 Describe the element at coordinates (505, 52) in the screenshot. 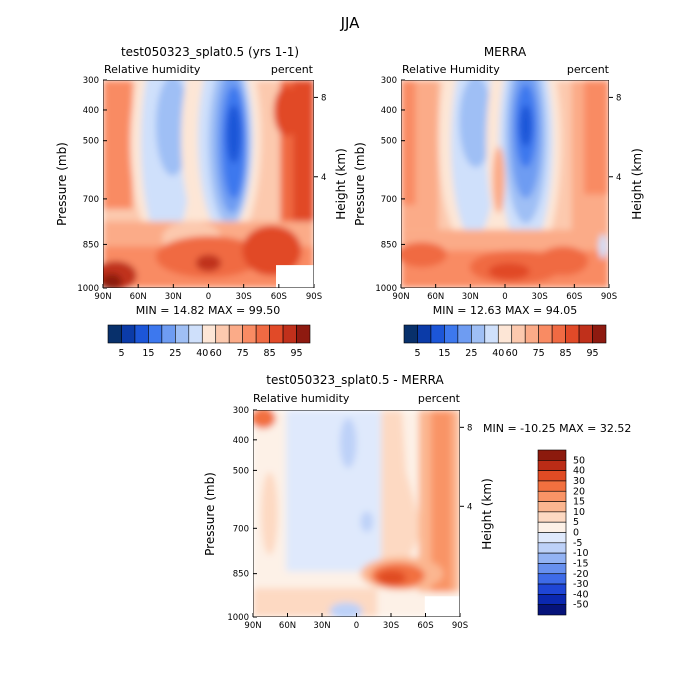

I see `panel-obs-title: MERRA` at that location.